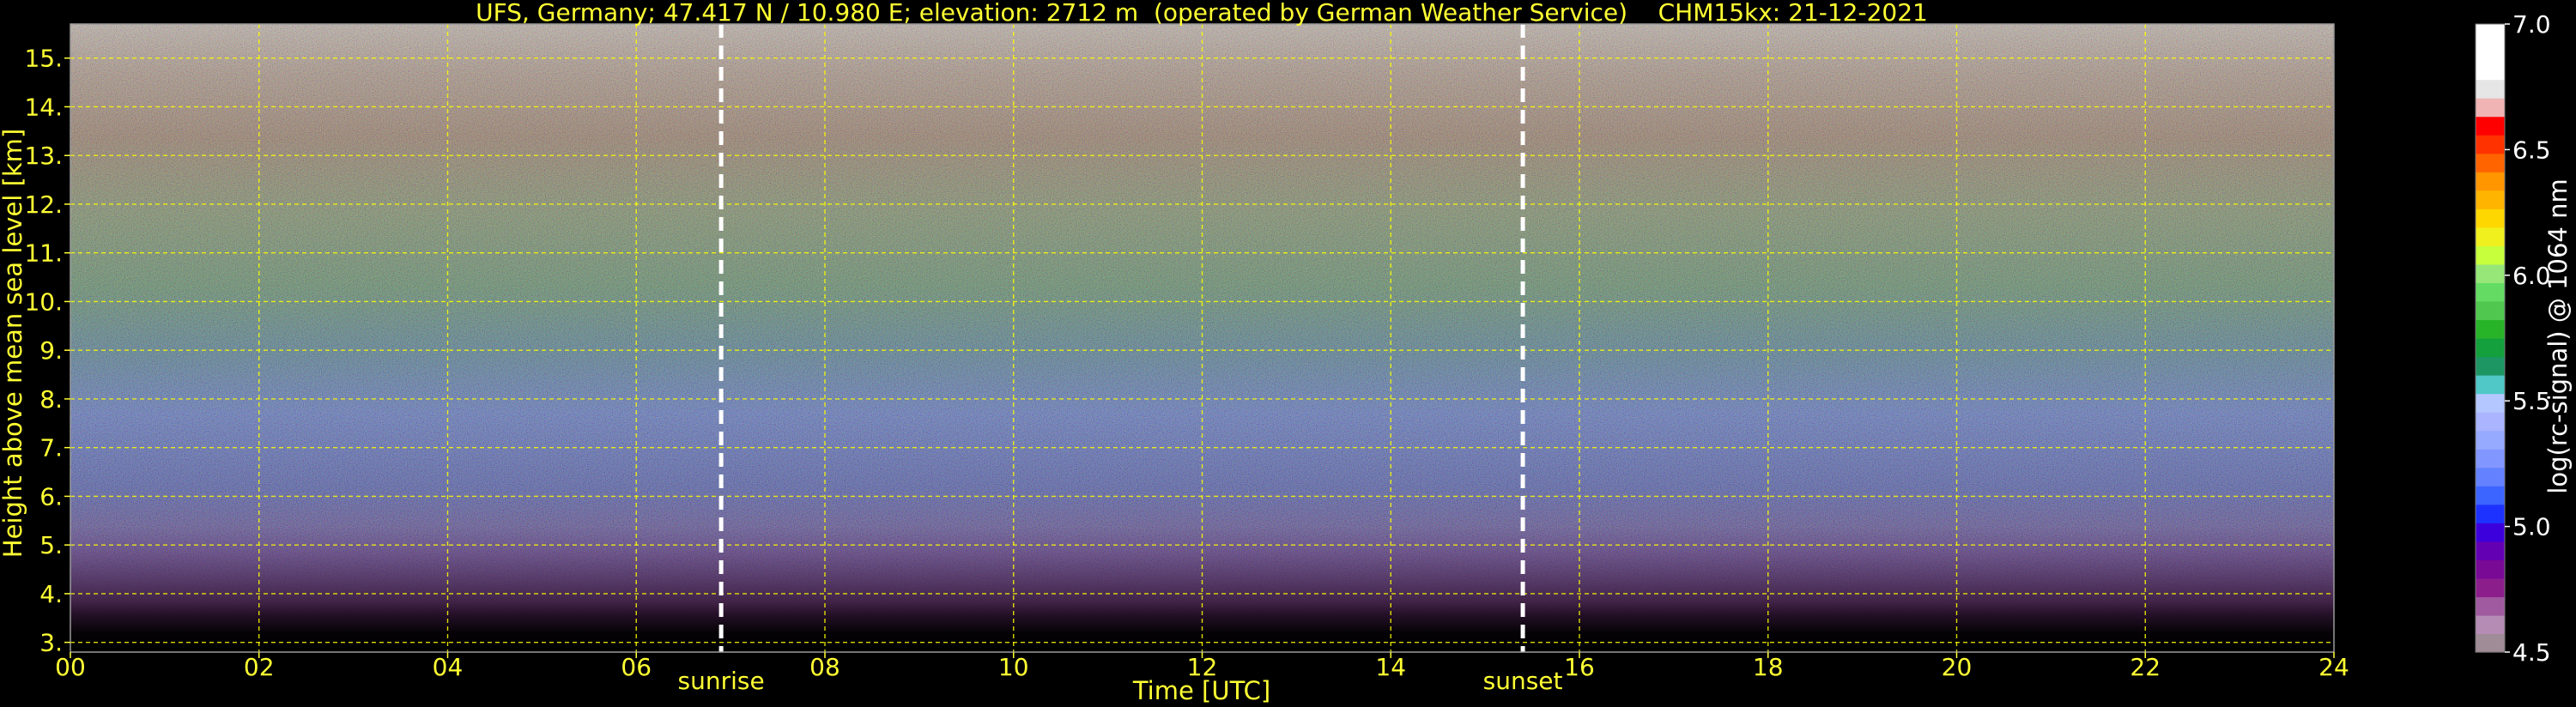 The image size is (2576, 707). I want to click on x-tick-label: 00, so click(70, 667).